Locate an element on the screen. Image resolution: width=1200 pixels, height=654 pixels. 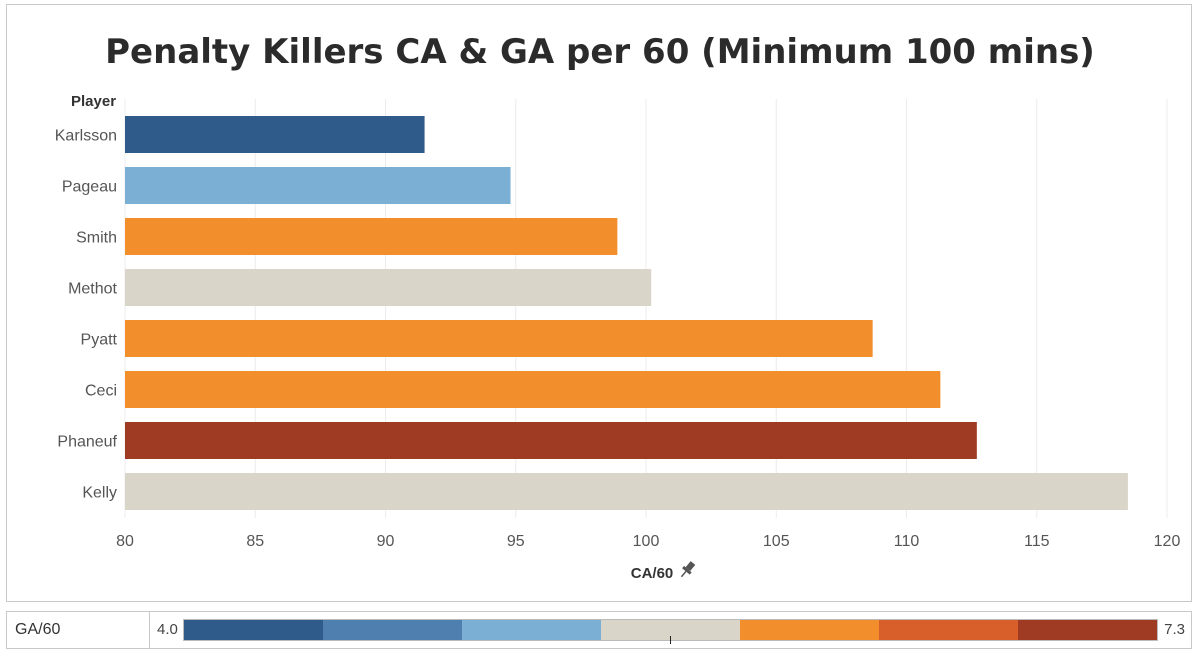
legend-max-label: 7.3 is located at coordinates (1174, 629).